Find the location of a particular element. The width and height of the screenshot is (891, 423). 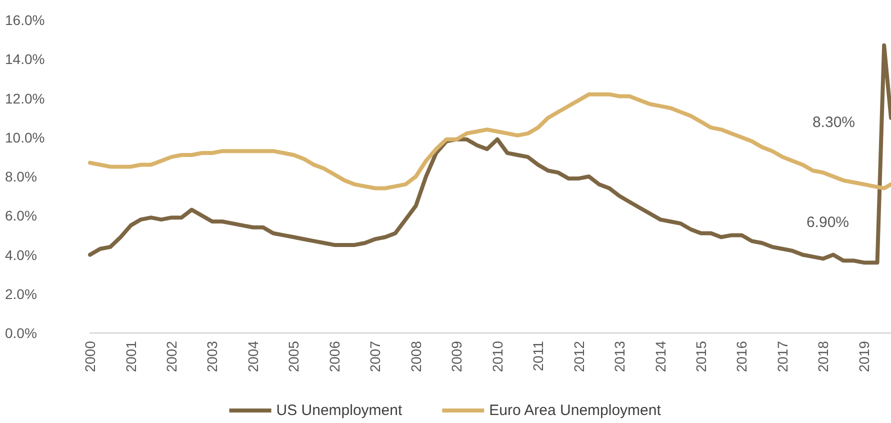

x-tick-label: 2006 is located at coordinates (334, 356).